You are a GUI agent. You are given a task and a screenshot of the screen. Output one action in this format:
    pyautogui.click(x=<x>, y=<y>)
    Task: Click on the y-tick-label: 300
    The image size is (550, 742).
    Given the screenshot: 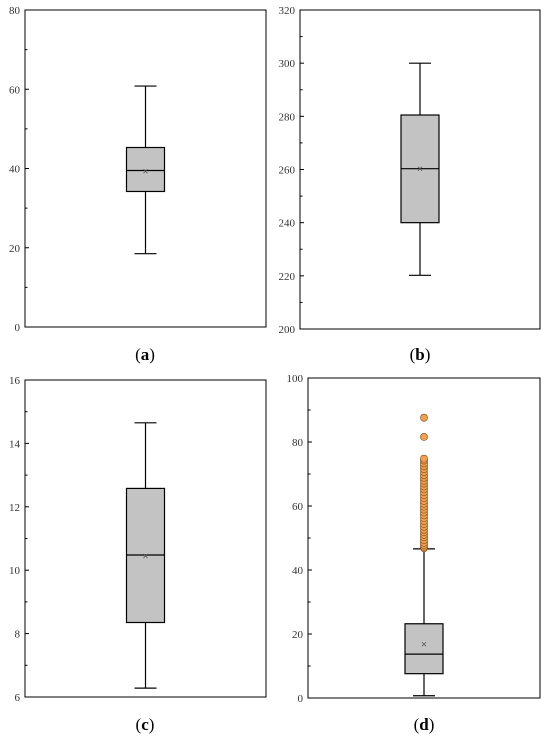 What is the action you would take?
    pyautogui.click(x=287, y=64)
    